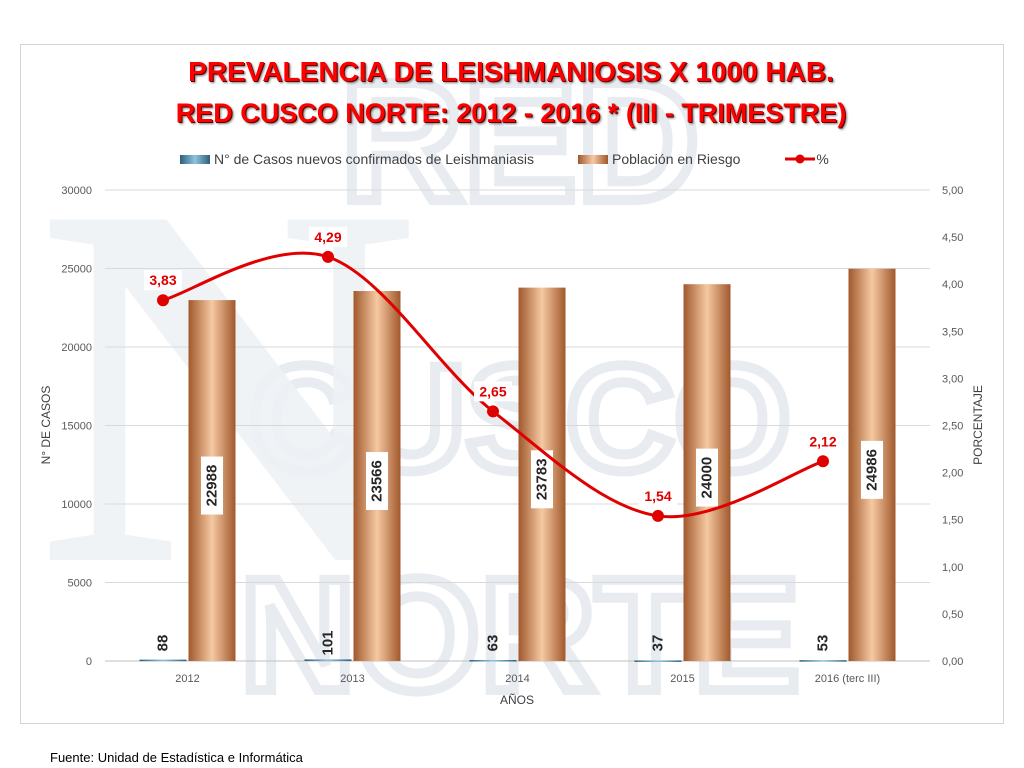  I want to click on legend-label-population: Población en Riesgo, so click(676, 159).